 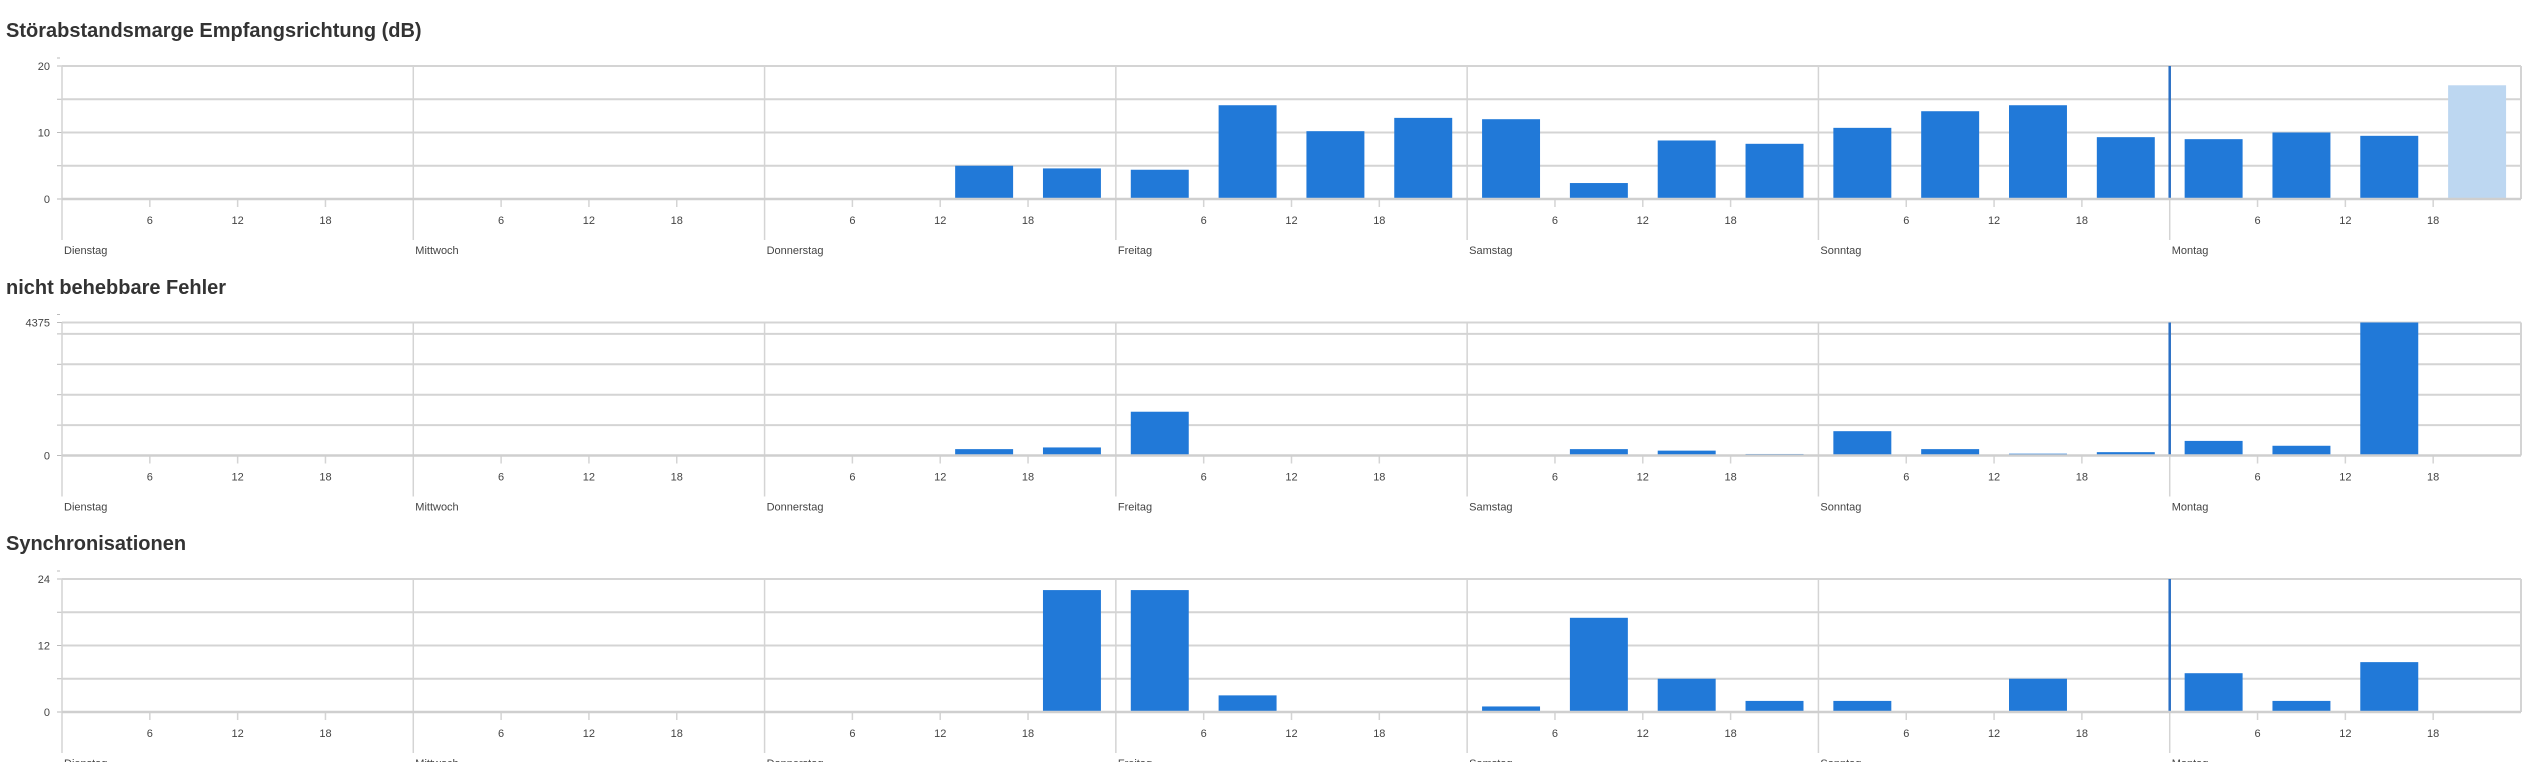 What do you see at coordinates (2190, 508) in the screenshot?
I see `day-label: Montag` at bounding box center [2190, 508].